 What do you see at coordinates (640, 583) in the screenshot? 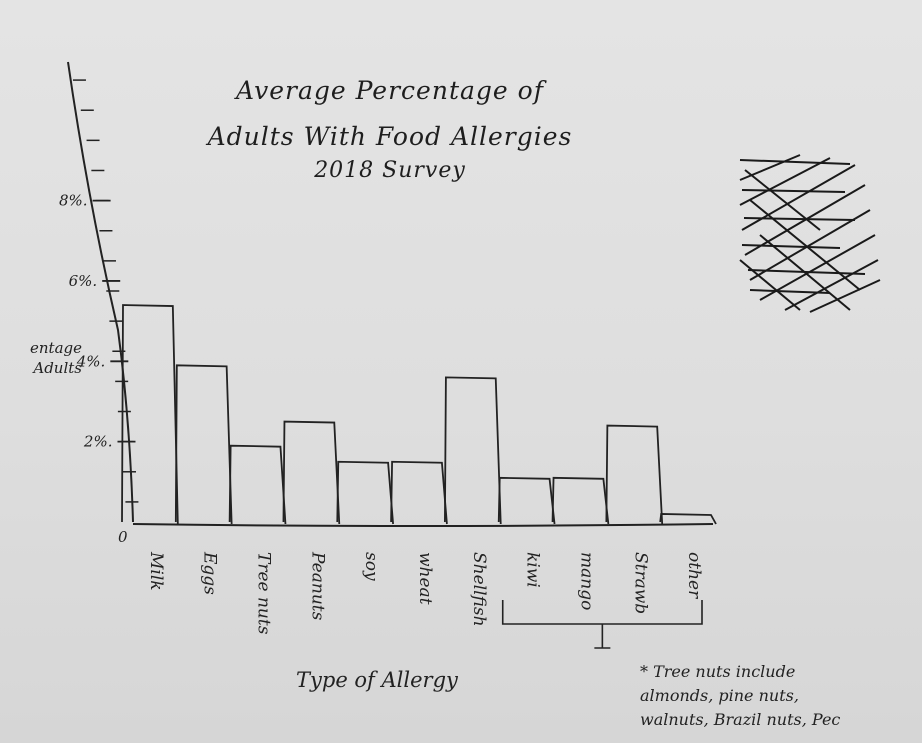
I see `x-tick-label: Strawb` at bounding box center [640, 583].